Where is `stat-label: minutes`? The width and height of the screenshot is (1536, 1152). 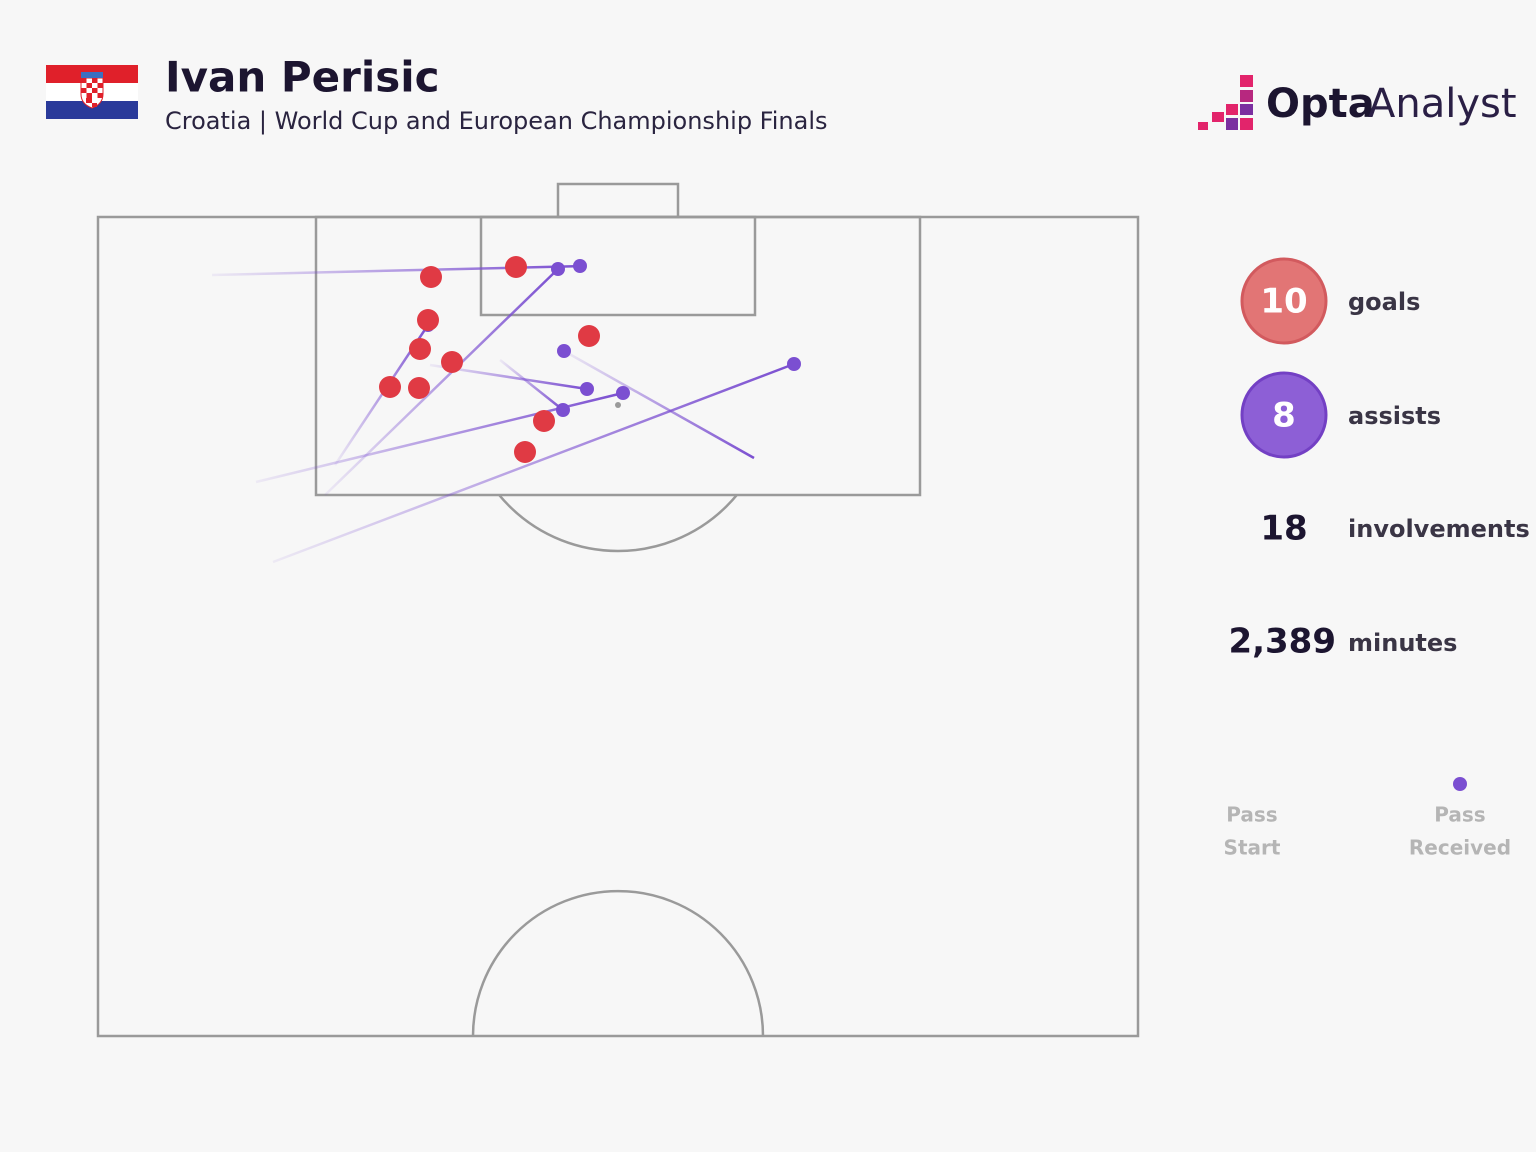
stat-label: minutes is located at coordinates (1402, 643).